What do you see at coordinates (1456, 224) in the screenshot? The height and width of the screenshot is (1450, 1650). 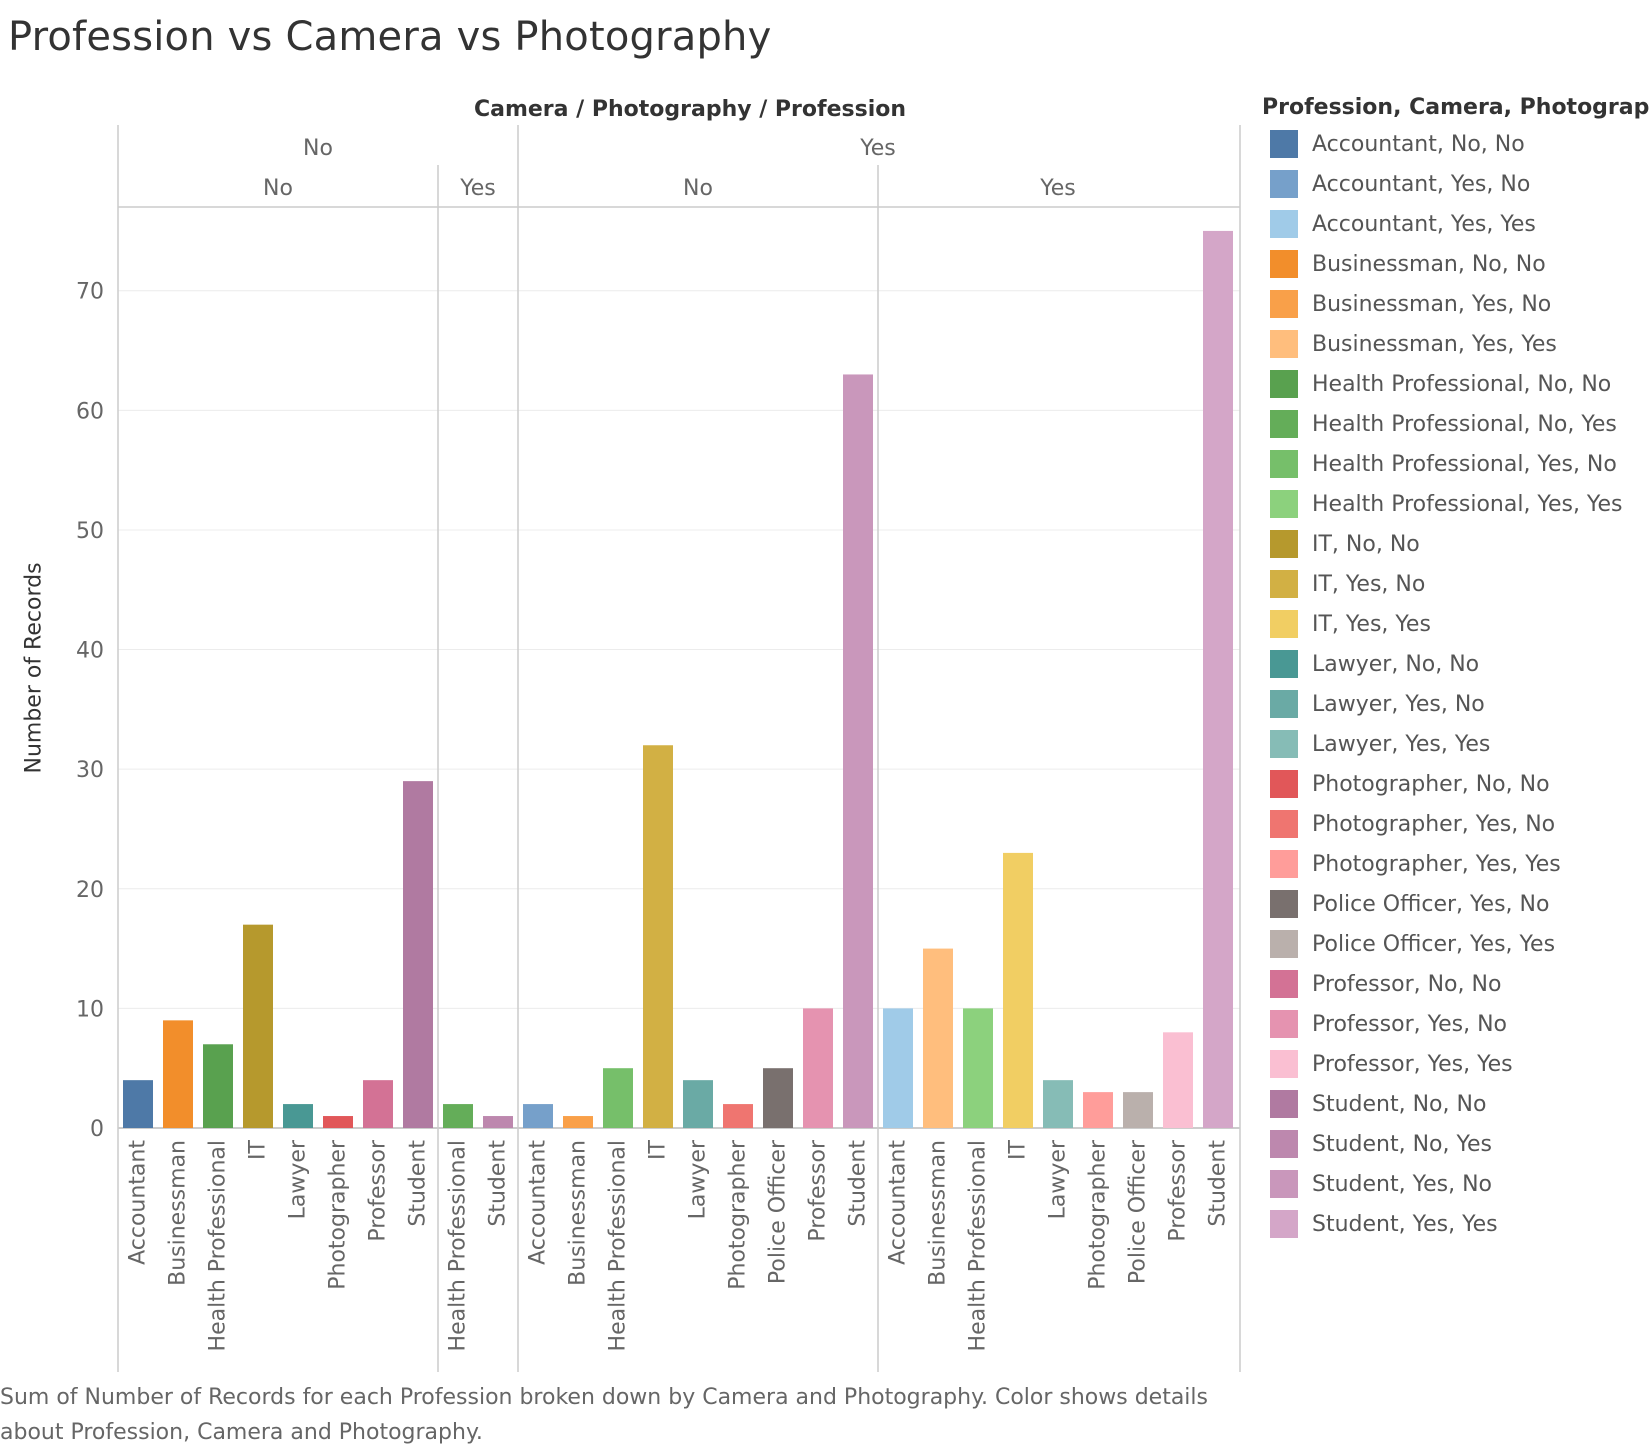 I see `legend-item: Accountant, Yes, Yes` at bounding box center [1456, 224].